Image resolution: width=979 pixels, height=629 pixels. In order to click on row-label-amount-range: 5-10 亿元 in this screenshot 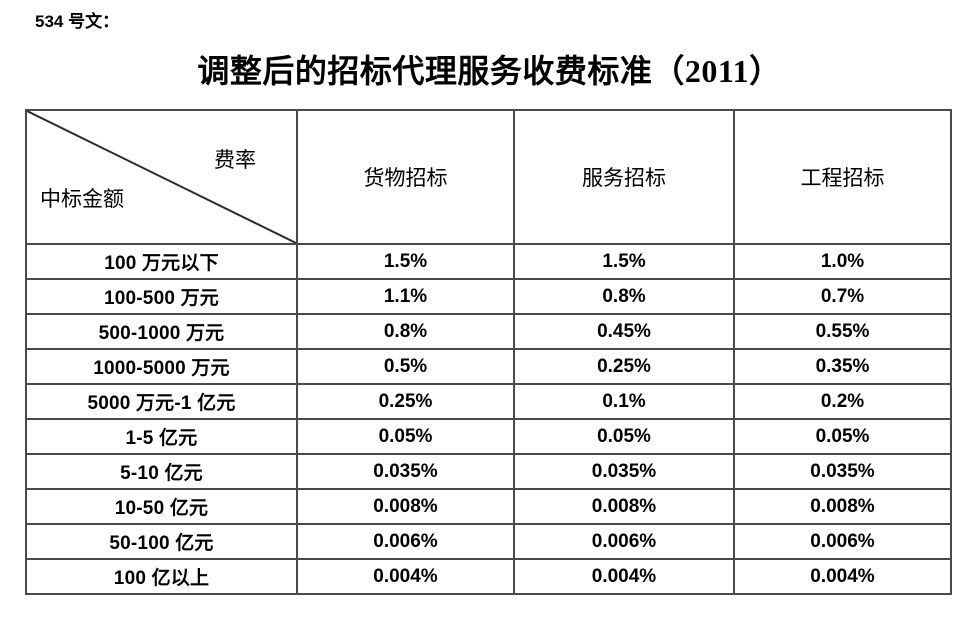, I will do `click(161, 471)`.